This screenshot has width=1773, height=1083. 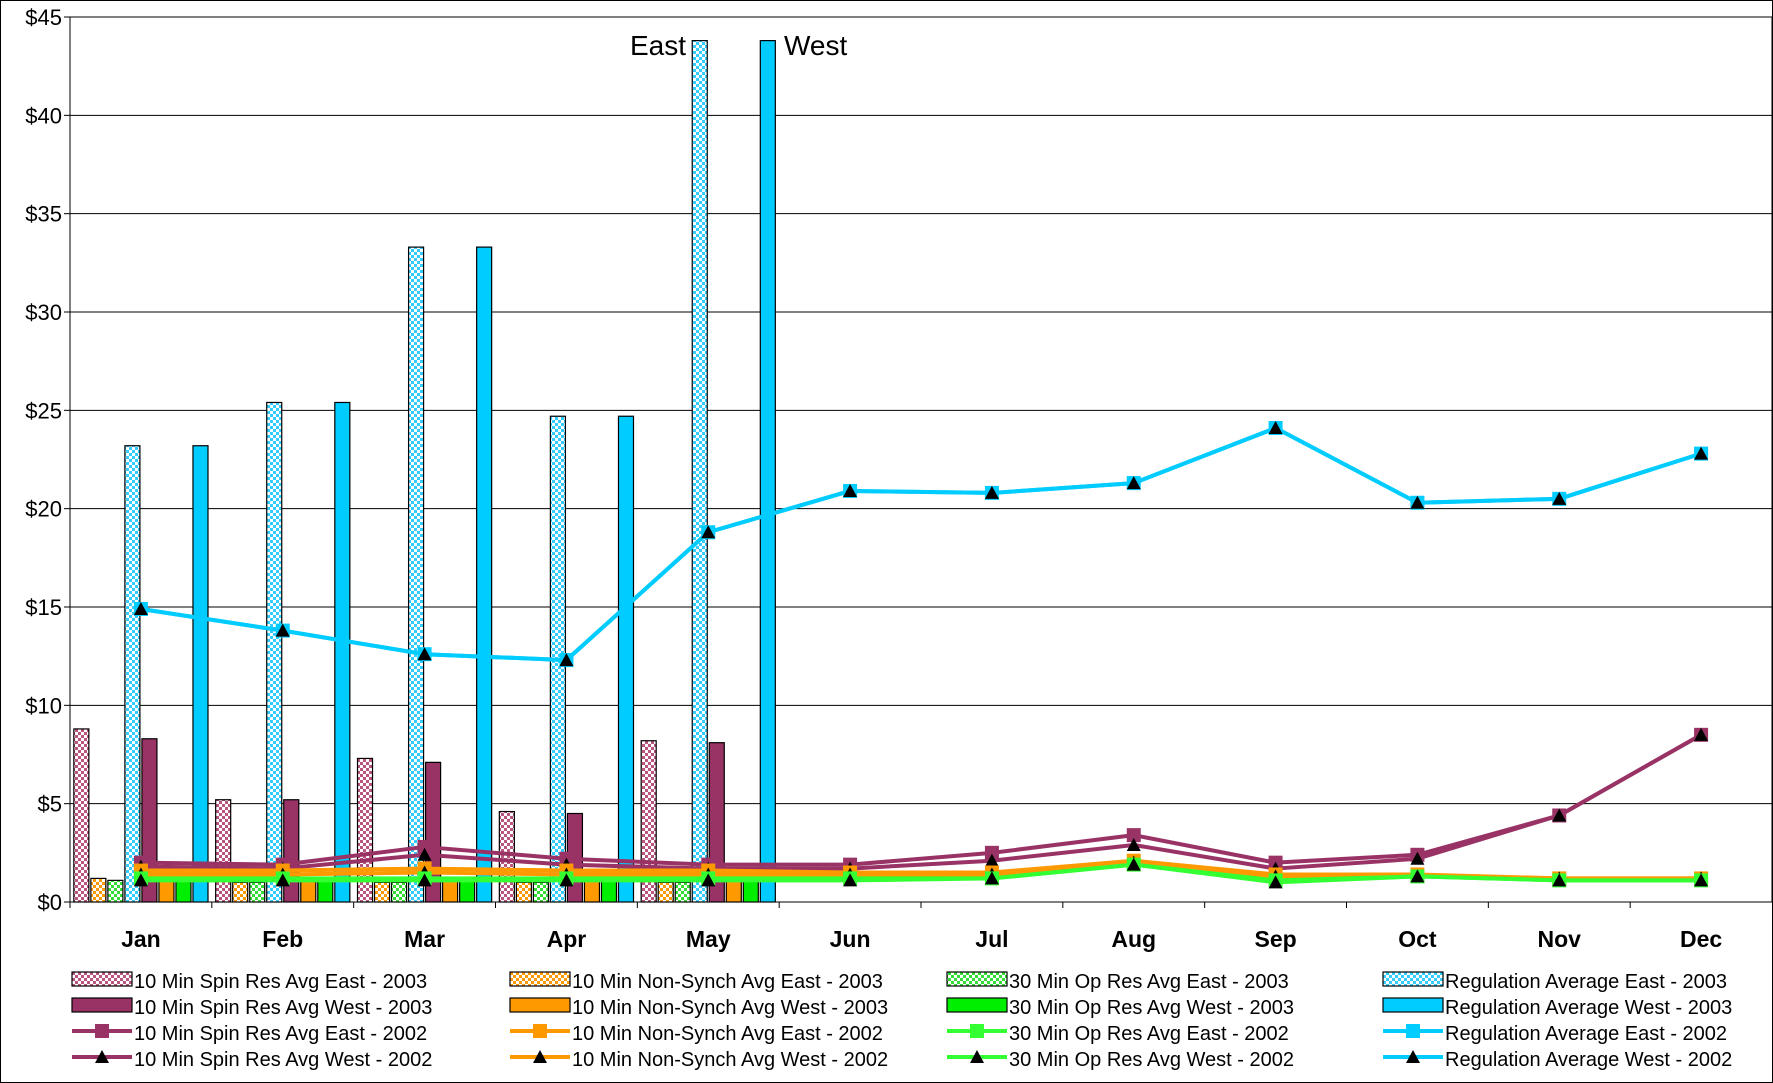 I want to click on legend-label: 10 Min Non-Synch Avg West - 2003, so click(x=730, y=1008).